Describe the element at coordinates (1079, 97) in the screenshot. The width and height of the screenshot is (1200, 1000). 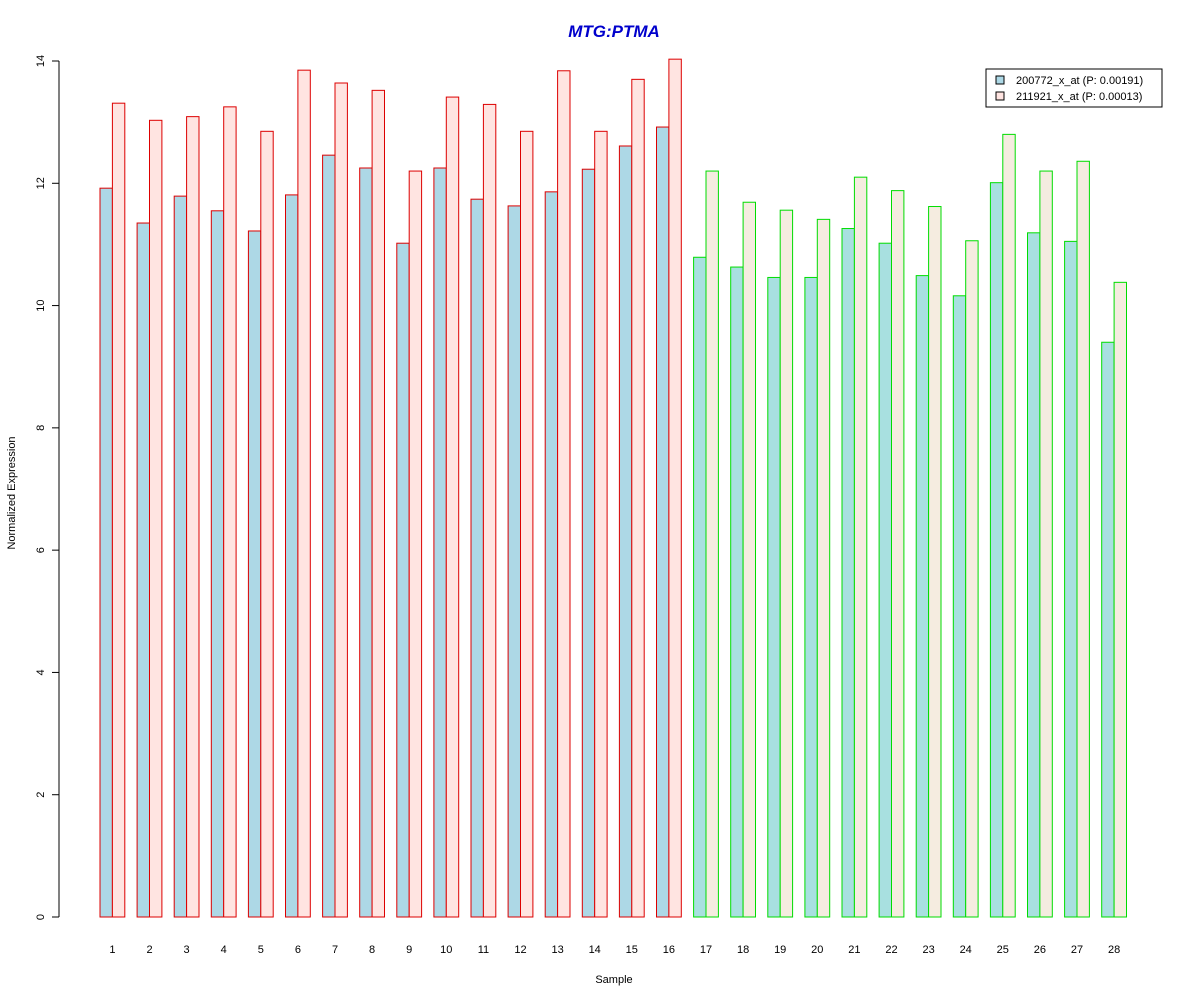
I see `legend-entry: 211921_x_at (P: 0.00013)` at that location.